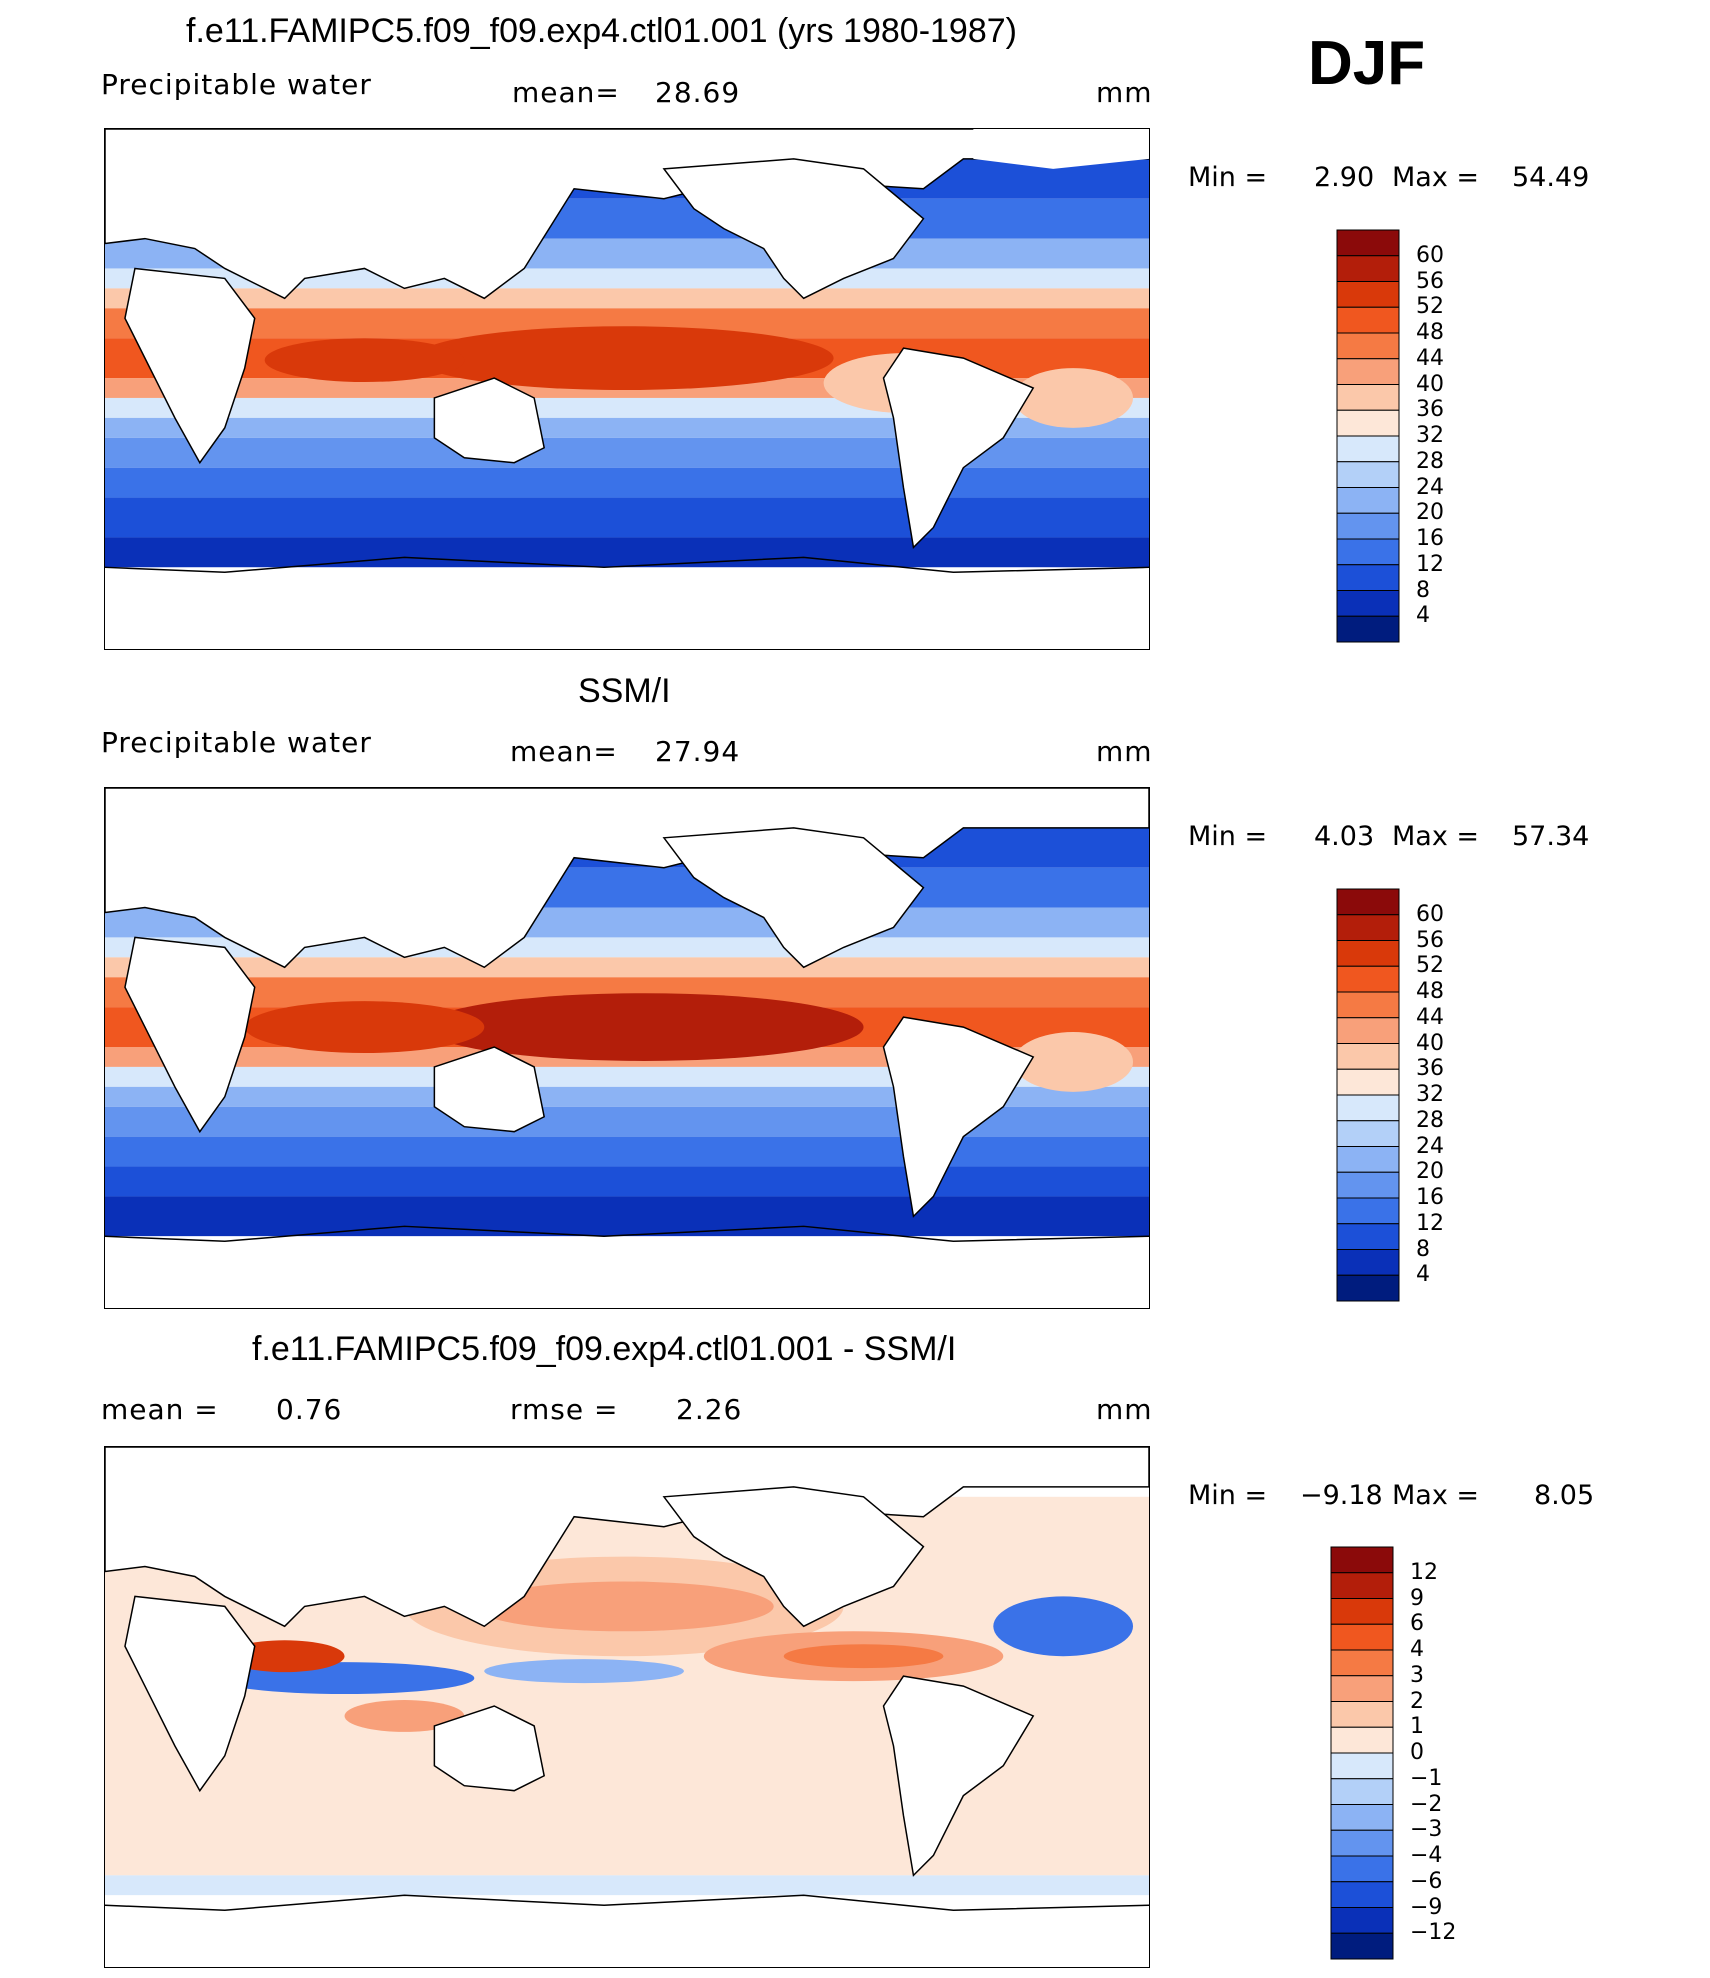  What do you see at coordinates (309, 1409) in the screenshot?
I see `panel-3-mean-value: 0.76` at bounding box center [309, 1409].